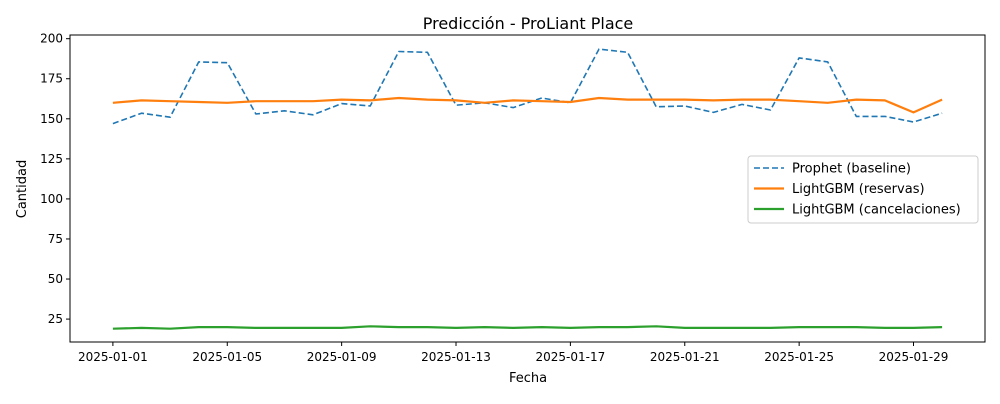 The height and width of the screenshot is (404, 1000). What do you see at coordinates (51, 159) in the screenshot?
I see `y-tick-label: 125` at bounding box center [51, 159].